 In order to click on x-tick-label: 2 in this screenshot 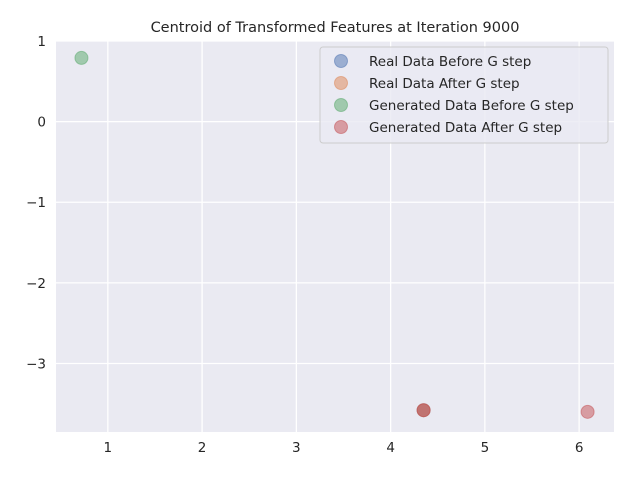, I will do `click(202, 448)`.